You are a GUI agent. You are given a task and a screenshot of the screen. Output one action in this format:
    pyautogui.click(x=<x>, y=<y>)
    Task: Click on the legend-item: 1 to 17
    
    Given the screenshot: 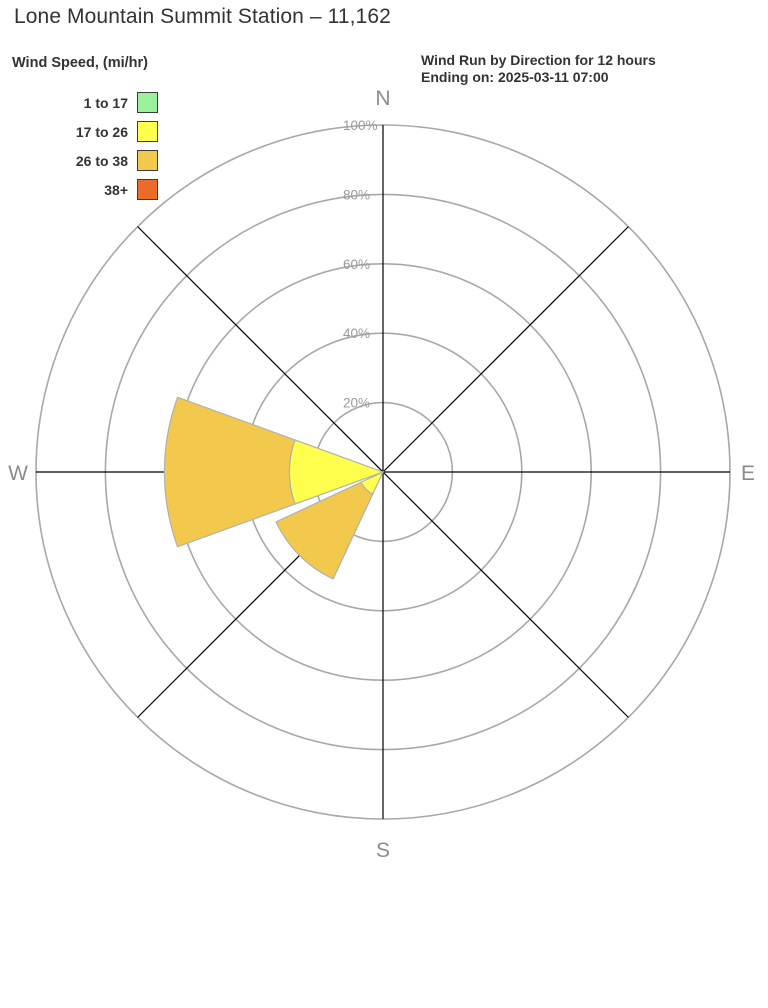 What is the action you would take?
    pyautogui.click(x=107, y=102)
    